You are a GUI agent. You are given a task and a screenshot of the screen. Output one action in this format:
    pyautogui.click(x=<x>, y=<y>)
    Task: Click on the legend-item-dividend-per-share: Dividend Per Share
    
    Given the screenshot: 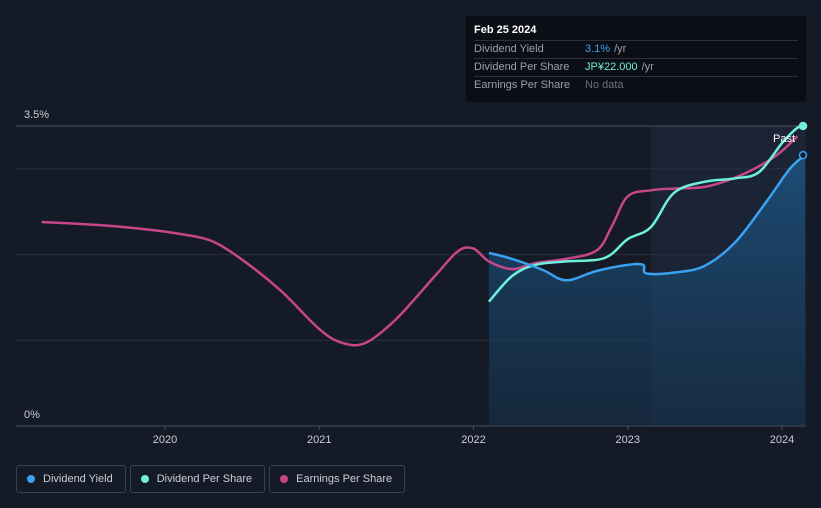 What is the action you would take?
    pyautogui.click(x=197, y=479)
    